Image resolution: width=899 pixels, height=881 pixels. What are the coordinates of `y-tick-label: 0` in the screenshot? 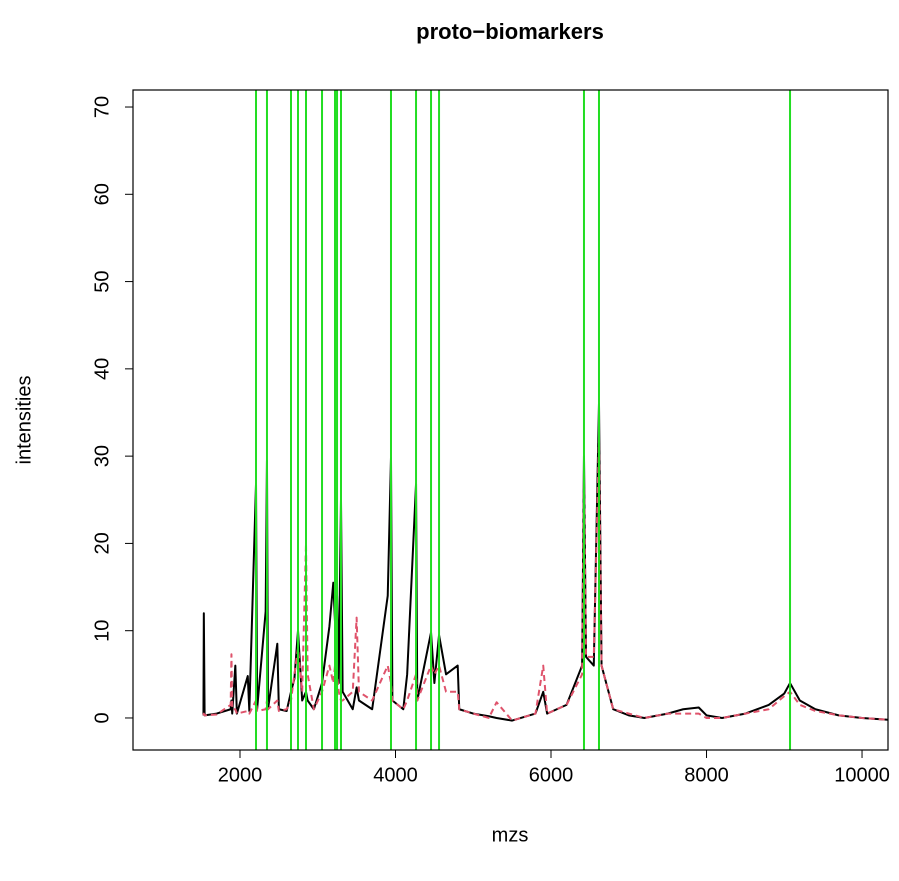 It's located at (102, 717).